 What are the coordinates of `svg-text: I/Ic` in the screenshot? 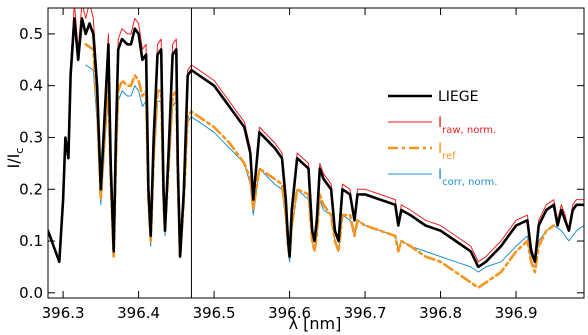 It's located at (15, 158).